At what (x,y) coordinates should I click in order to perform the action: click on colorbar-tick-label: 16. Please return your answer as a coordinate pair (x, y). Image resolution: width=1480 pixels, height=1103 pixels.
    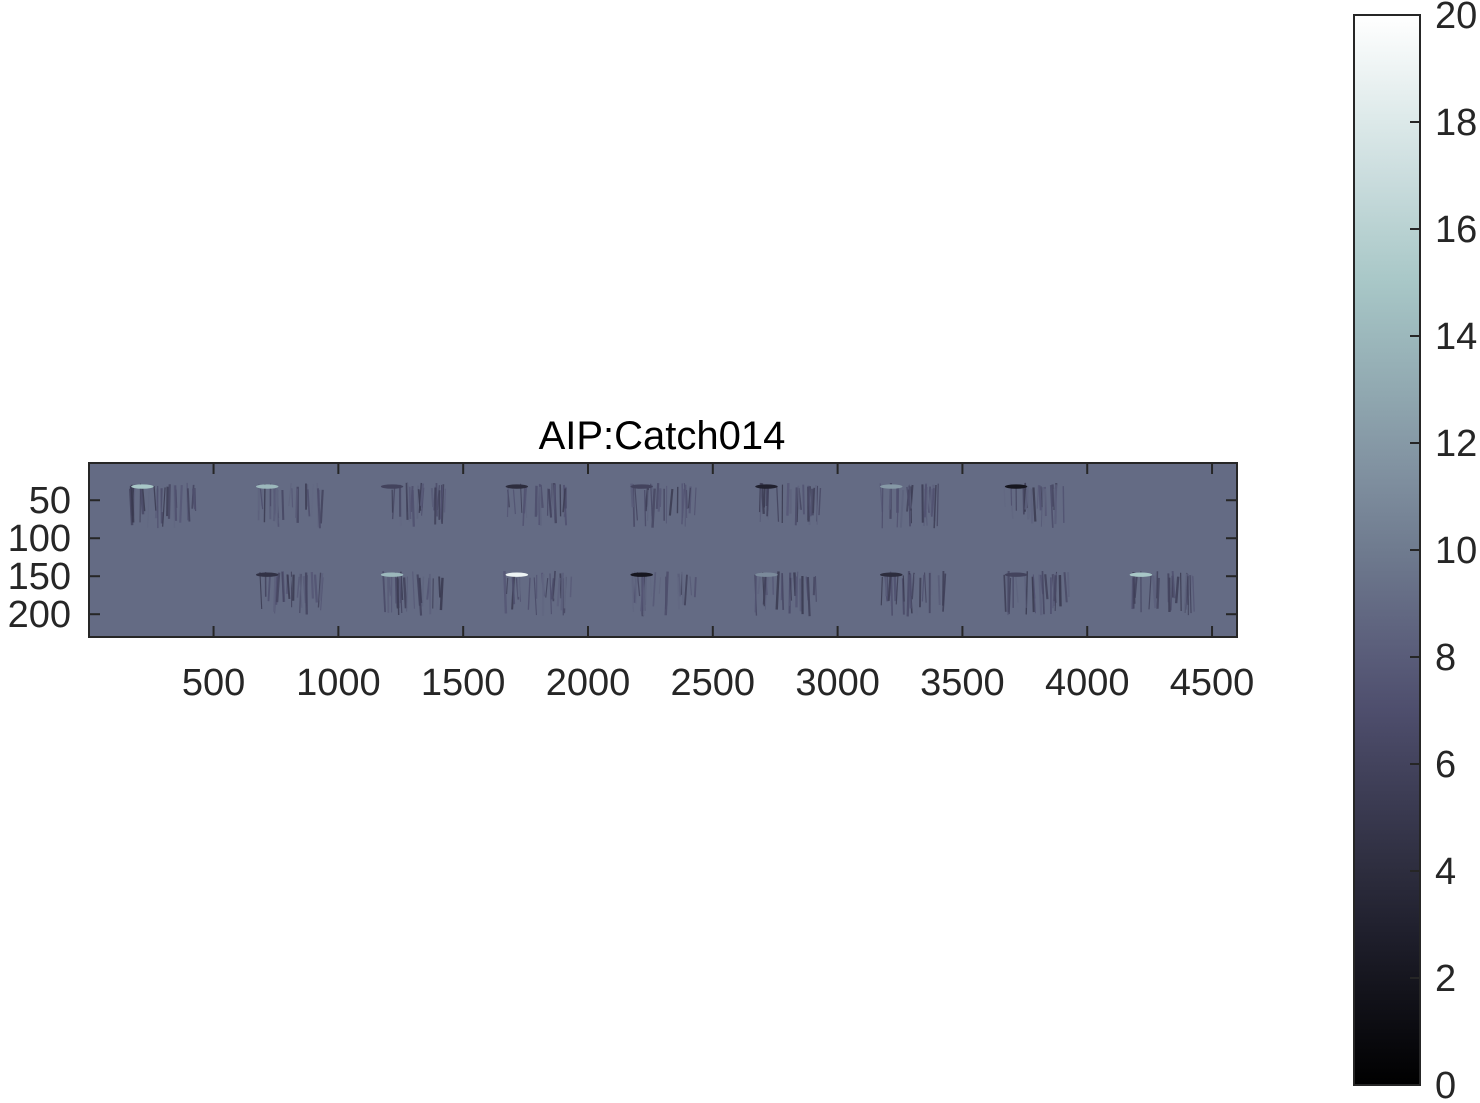
    Looking at the image, I should click on (1456, 230).